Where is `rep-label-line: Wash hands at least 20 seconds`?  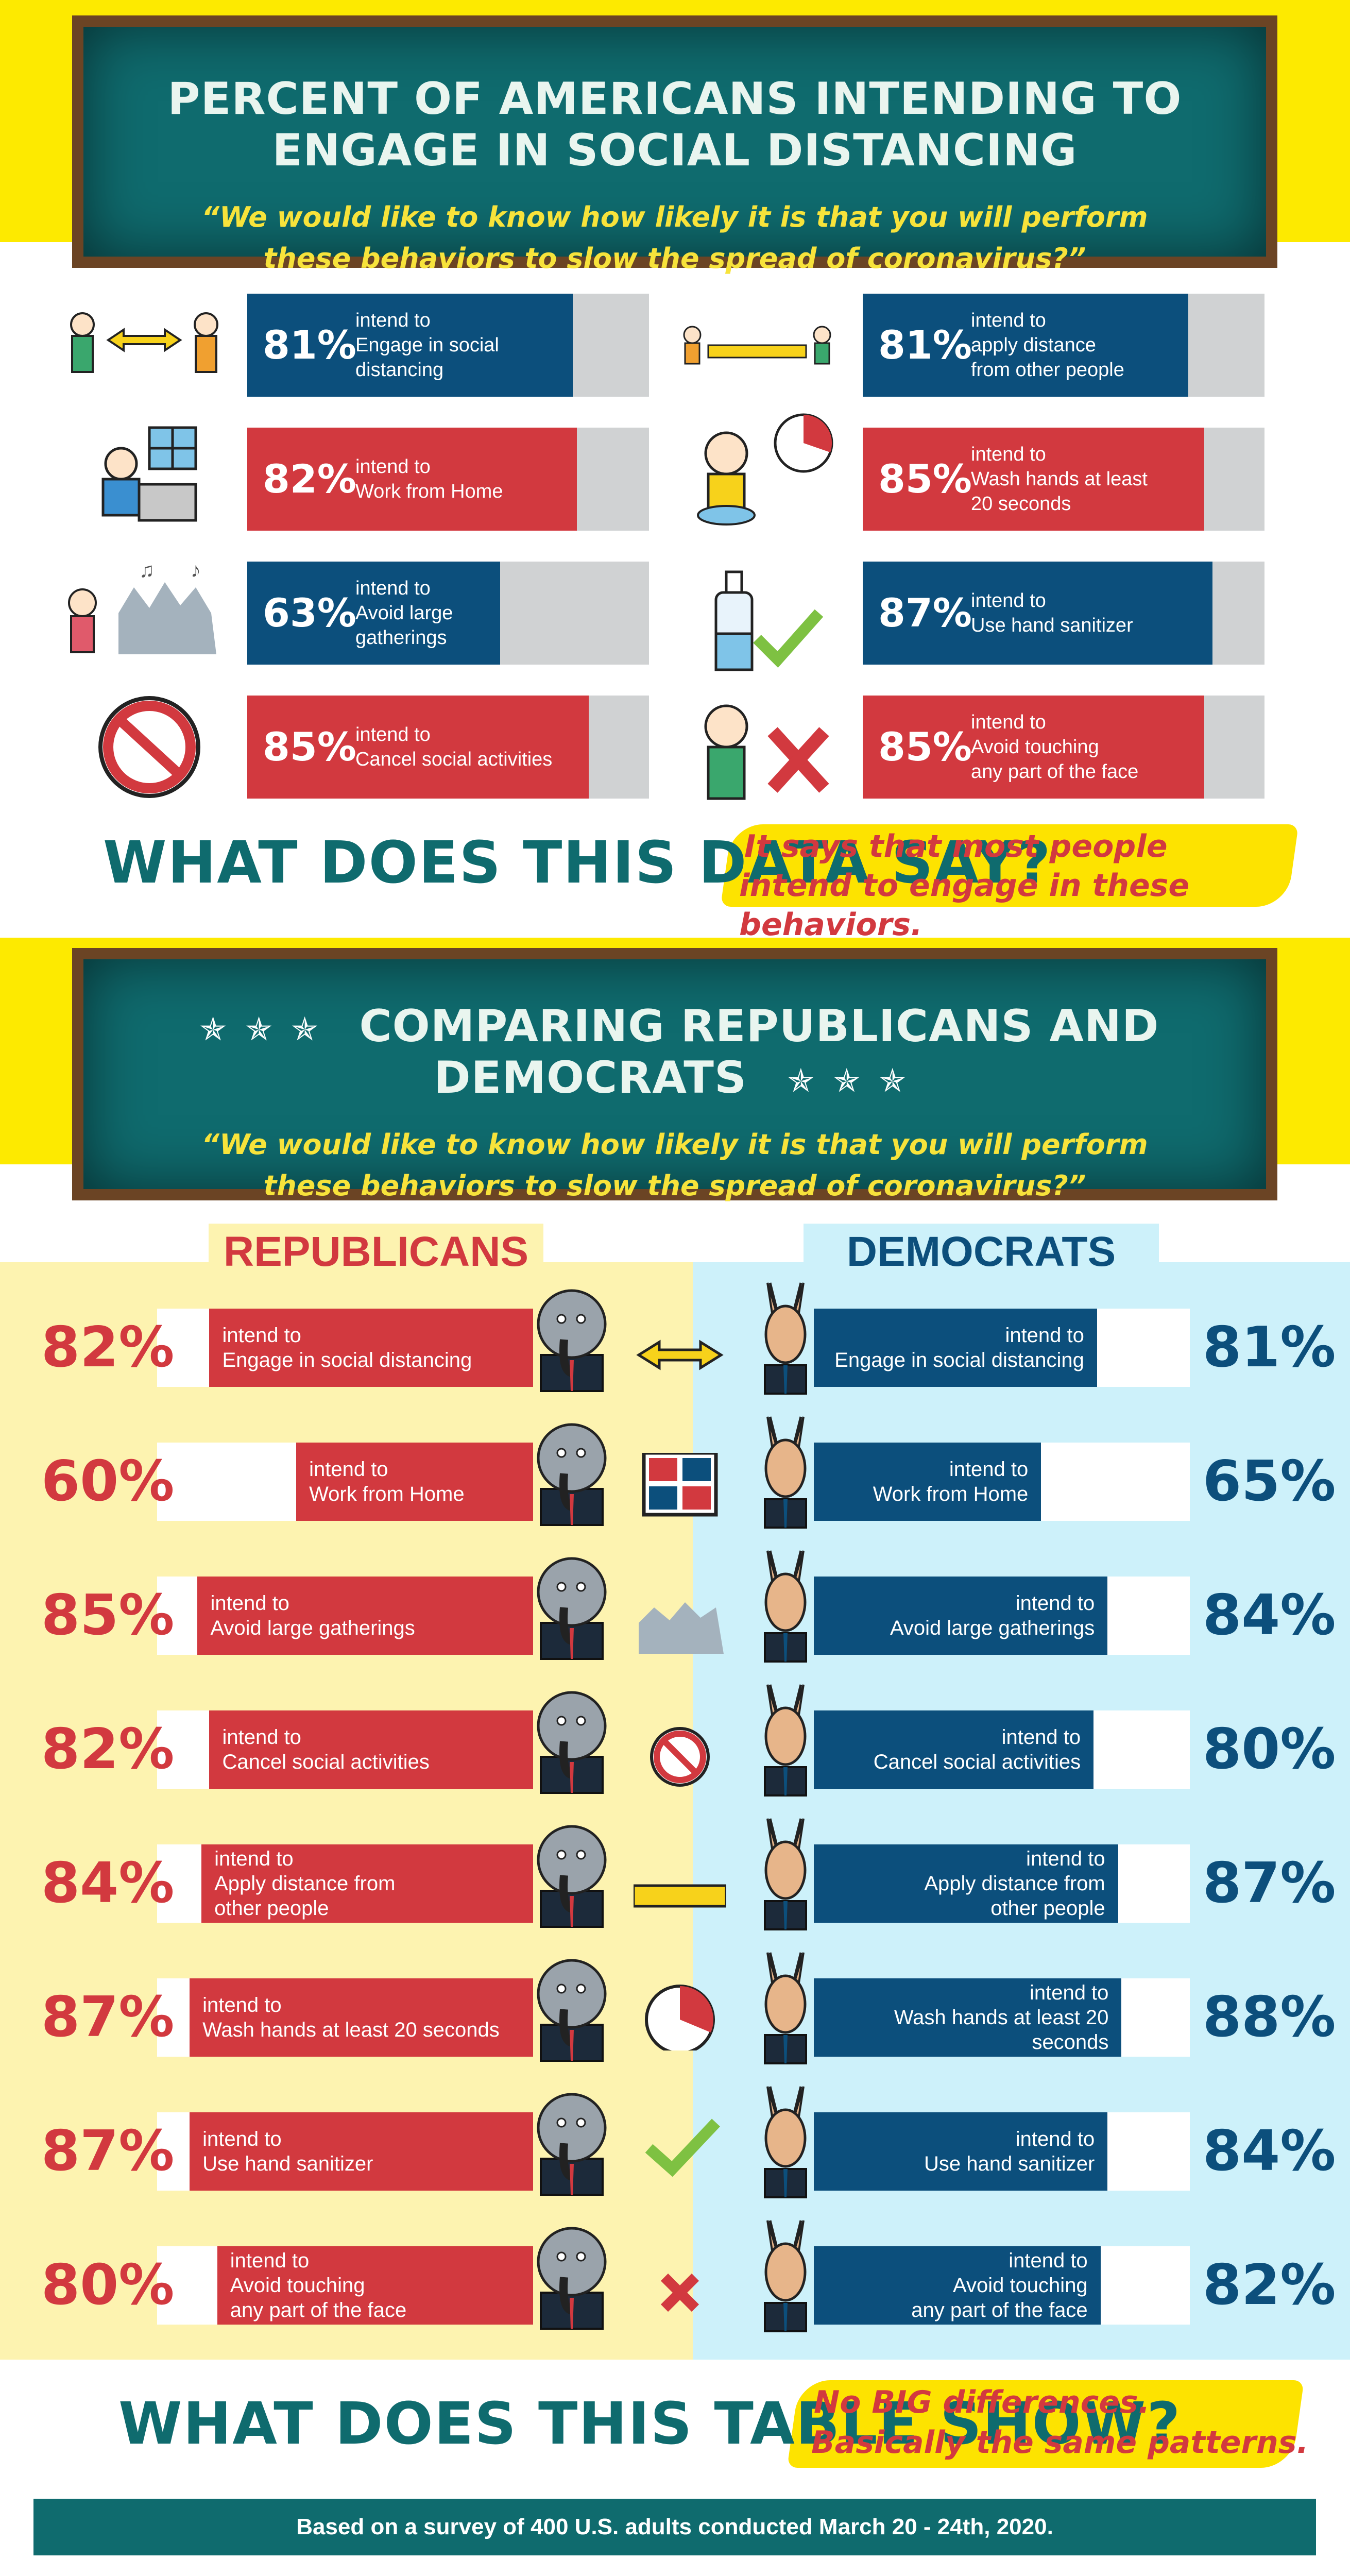 rep-label-line: Wash hands at least 20 seconds is located at coordinates (351, 2030).